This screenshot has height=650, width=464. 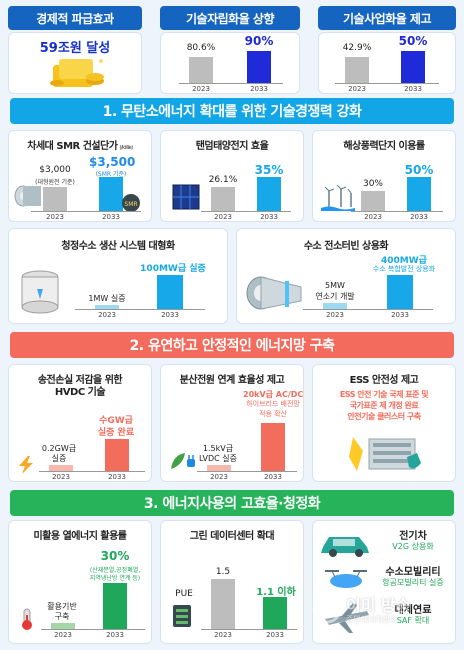 What do you see at coordinates (80, 380) in the screenshot?
I see `hvdc-title-a: 송전손실 저감을 위한` at bounding box center [80, 380].